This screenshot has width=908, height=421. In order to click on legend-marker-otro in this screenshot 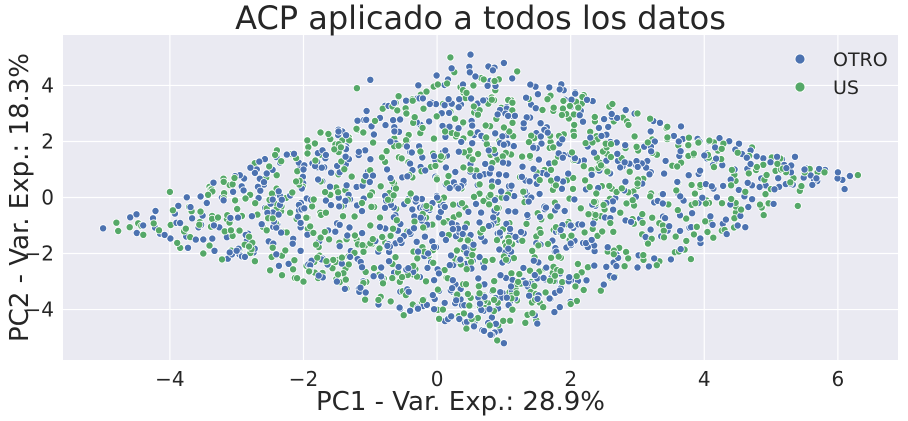, I will do `click(800, 59)`.